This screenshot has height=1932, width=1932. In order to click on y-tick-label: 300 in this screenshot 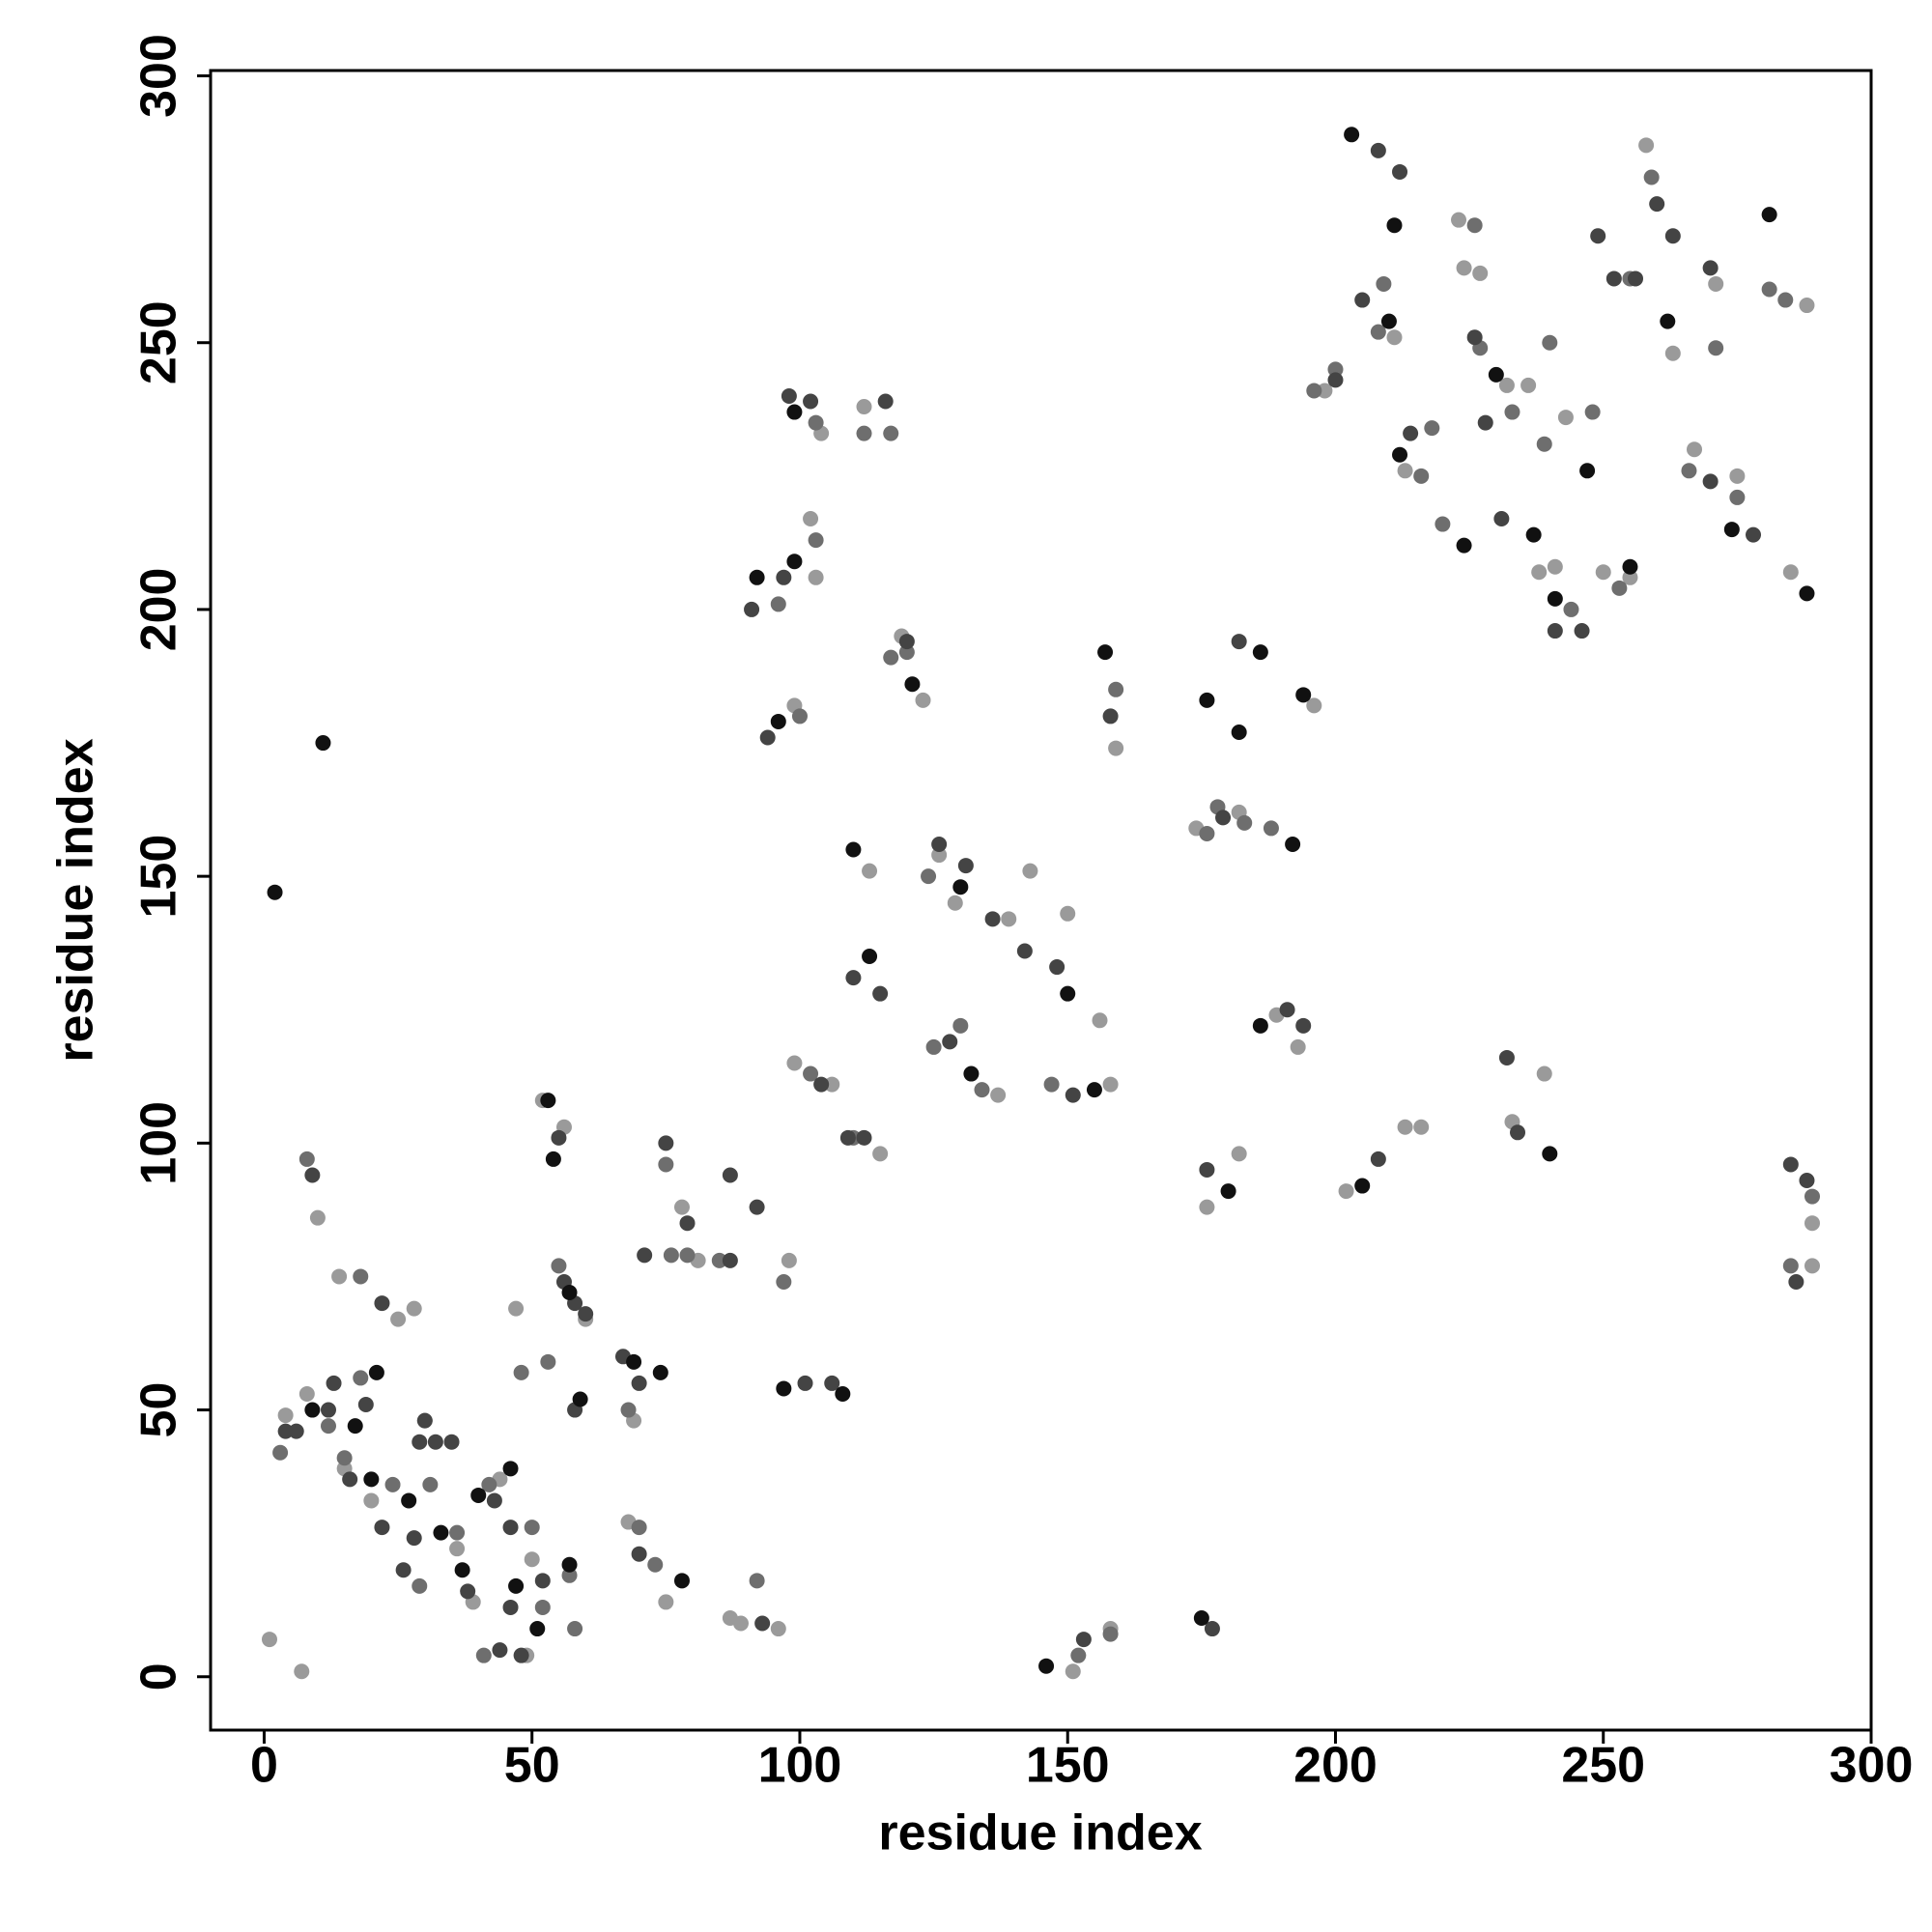, I will do `click(159, 76)`.